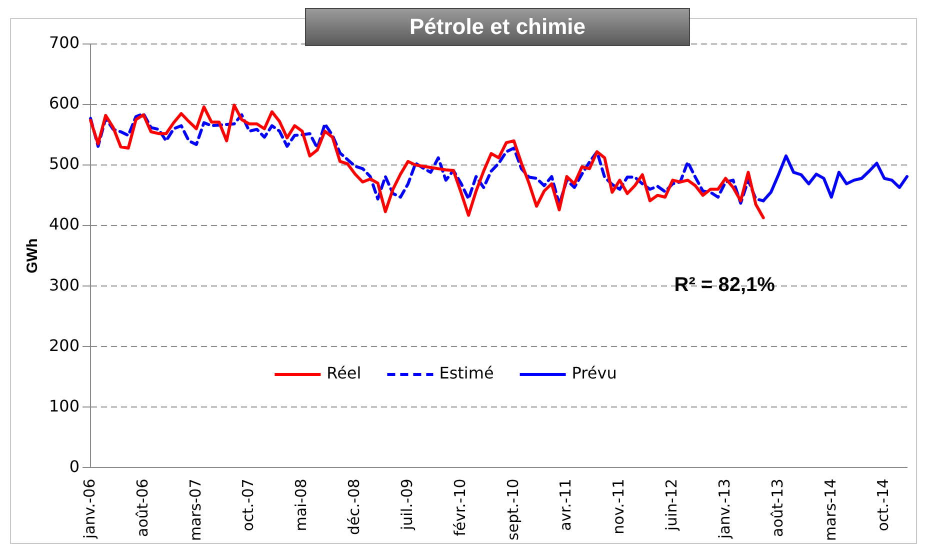 The height and width of the screenshot is (548, 928). What do you see at coordinates (64, 224) in the screenshot?
I see `y-tick-label: 400` at bounding box center [64, 224].